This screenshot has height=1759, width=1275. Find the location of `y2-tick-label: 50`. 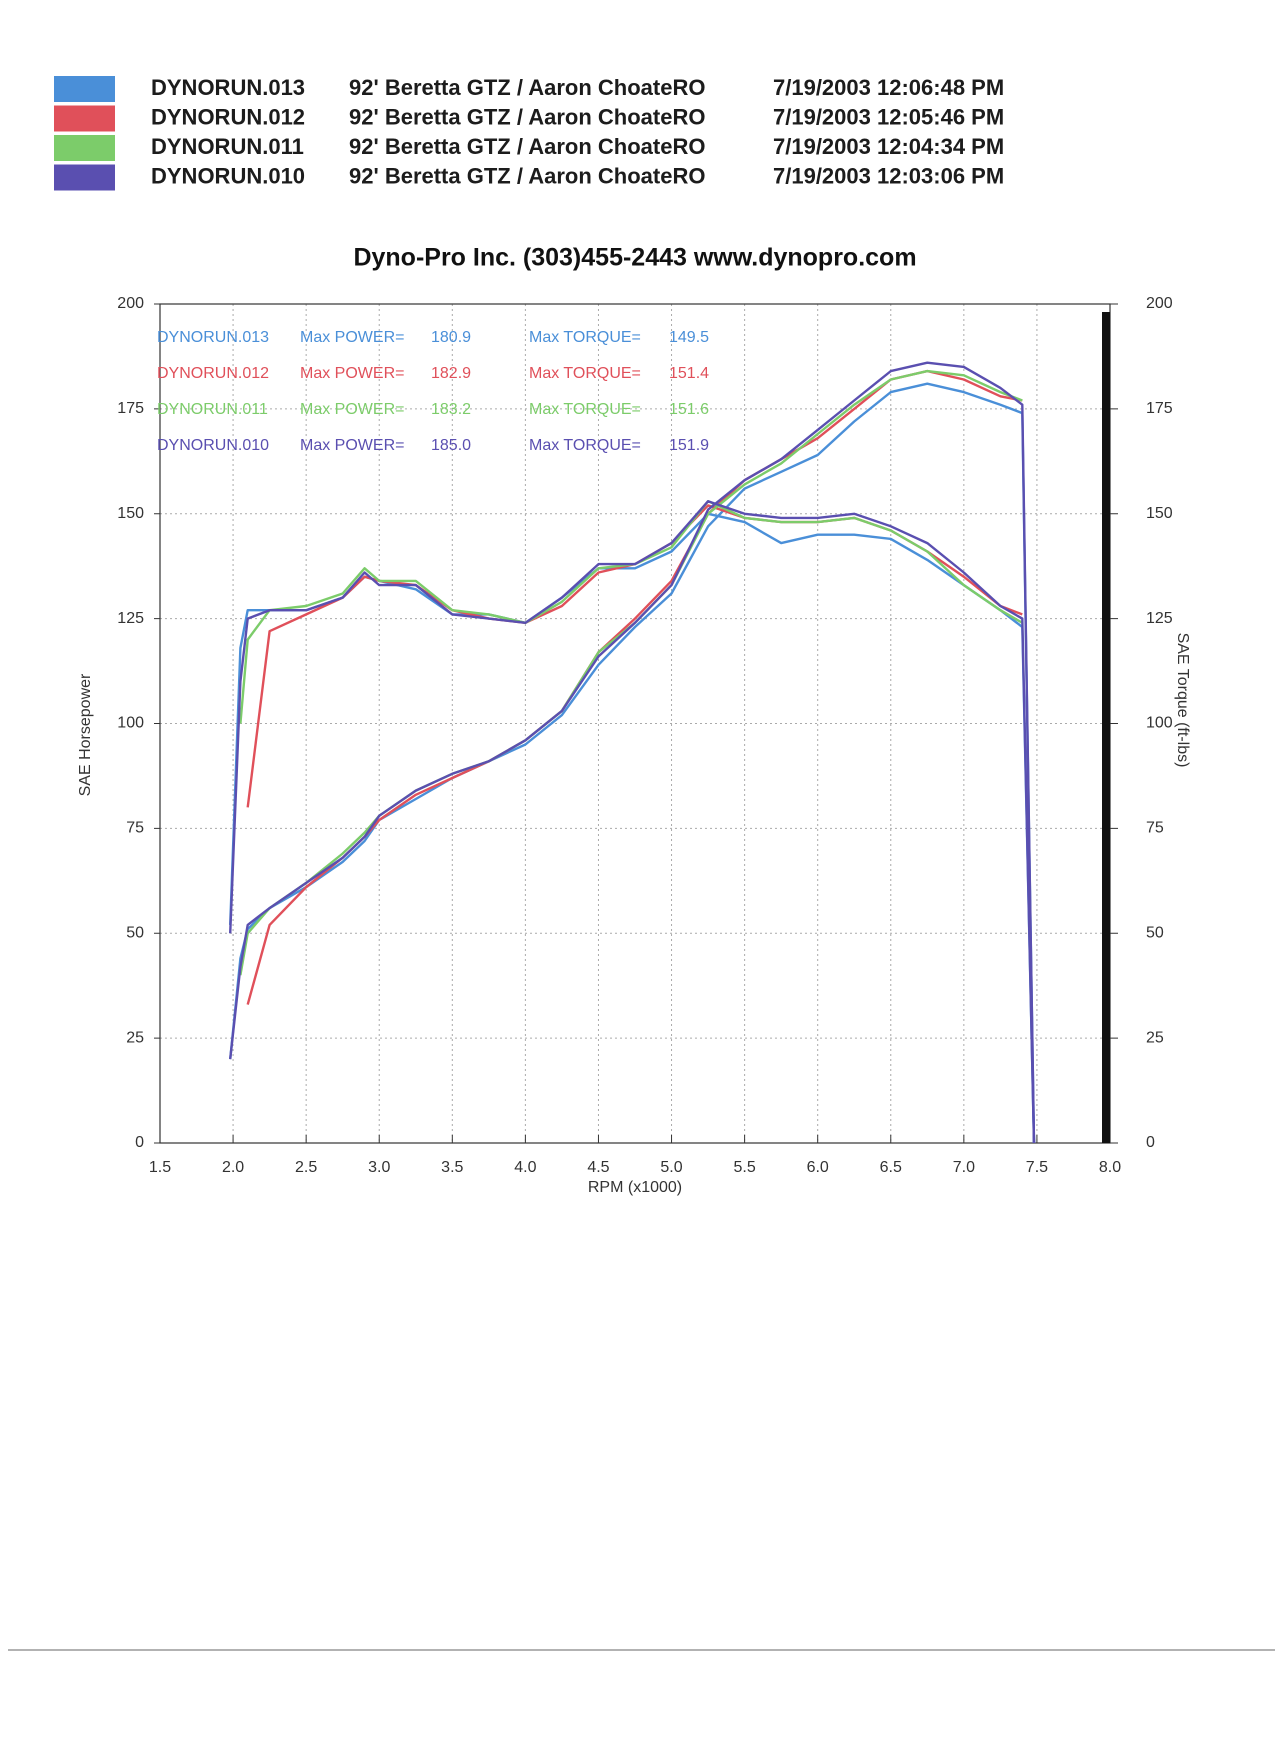

y2-tick-label: 50 is located at coordinates (1155, 932).